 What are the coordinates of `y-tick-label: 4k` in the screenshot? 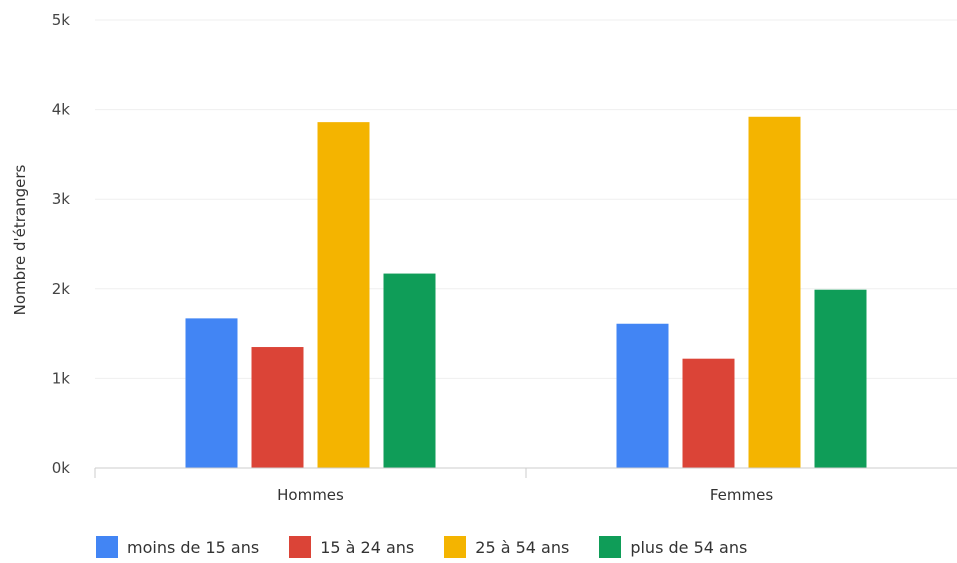 It's located at (61, 110).